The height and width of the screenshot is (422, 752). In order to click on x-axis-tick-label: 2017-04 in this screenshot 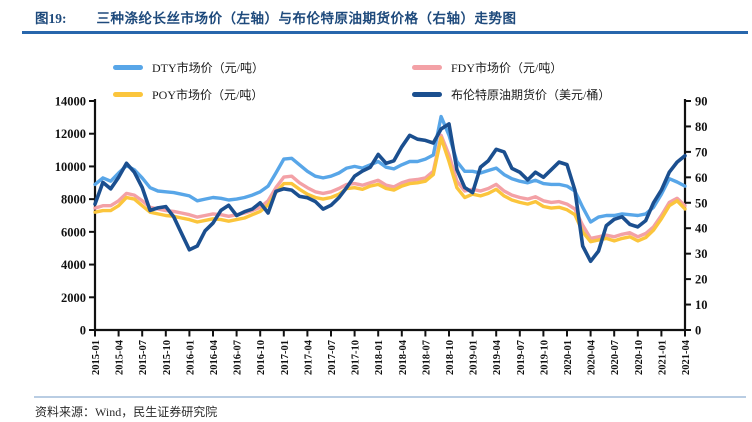, I will do `click(308, 357)`.